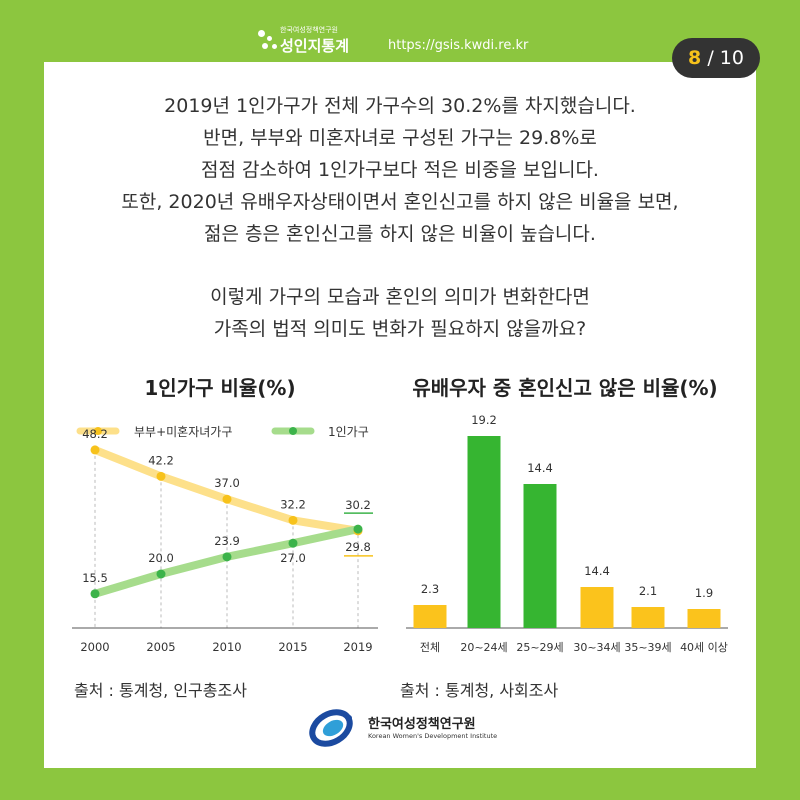 The width and height of the screenshot is (800, 800). I want to click on intro-line: 젊은 층은 혼인신고를 하지 않은 비율이 높습니다., so click(400, 234).